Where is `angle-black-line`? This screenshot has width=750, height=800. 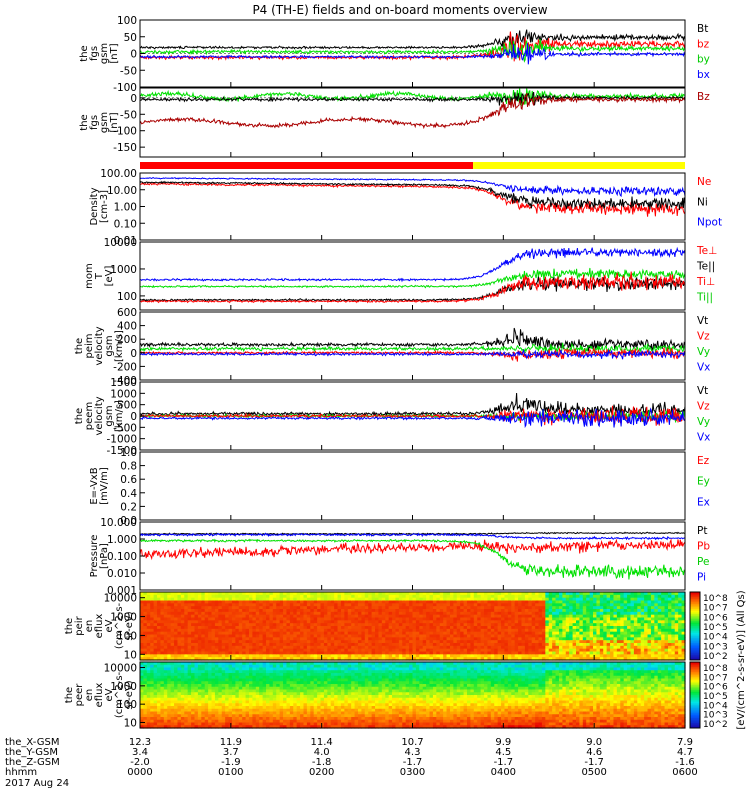
angle-black-line is located at coordinates (412, 98).